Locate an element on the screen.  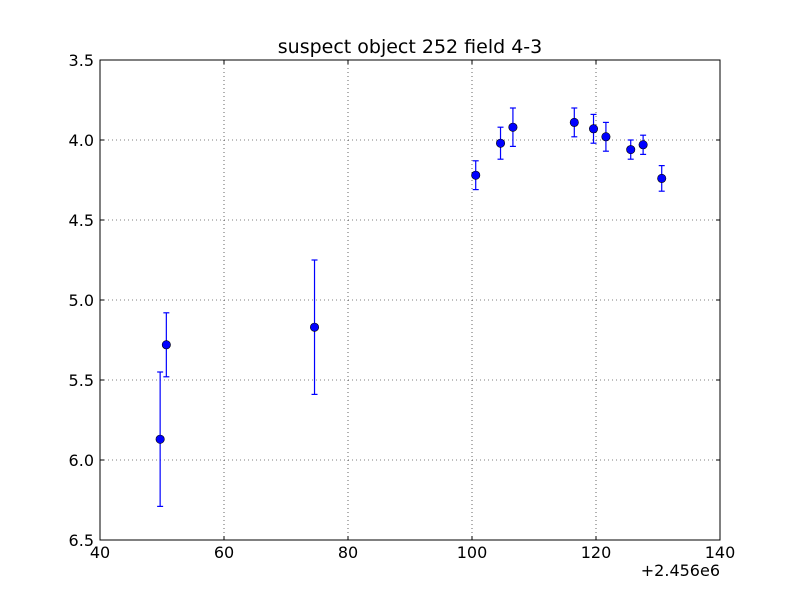
y-tick-labels: 3.5 4.0 4.5 5.0 5.5 6.0 6.5 is located at coordinates (81, 300).